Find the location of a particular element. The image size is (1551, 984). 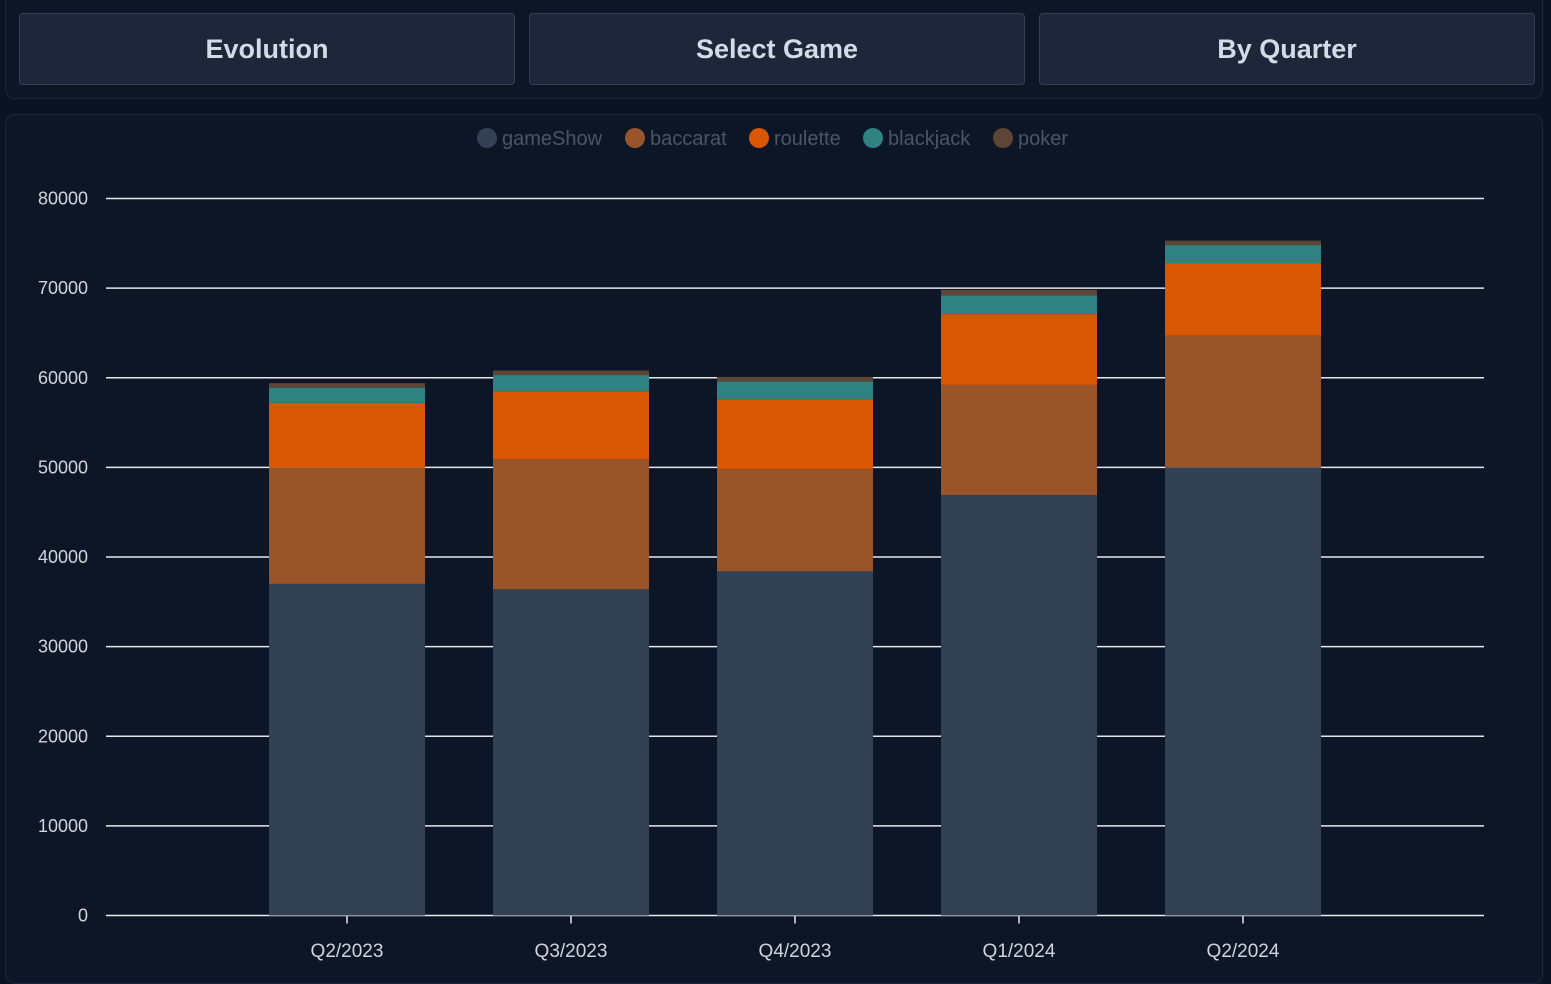

legend-label: blackjack is located at coordinates (929, 139).